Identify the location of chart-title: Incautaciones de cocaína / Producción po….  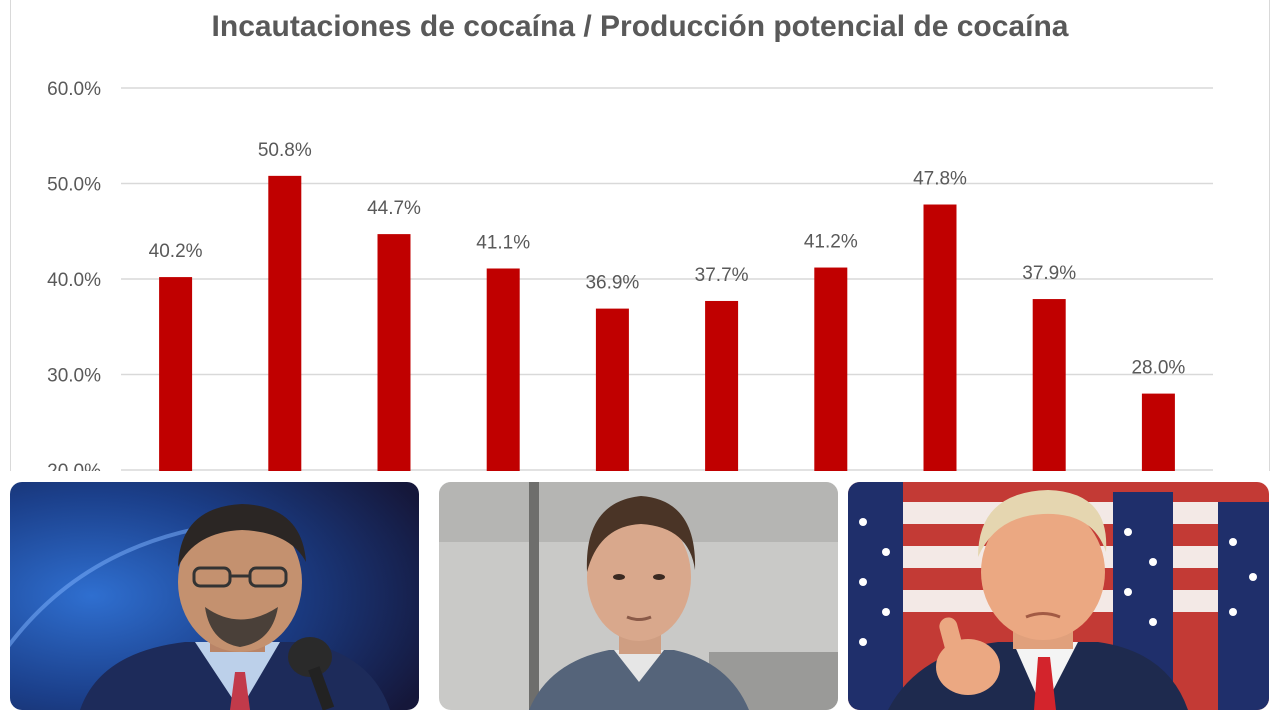
(640, 26).